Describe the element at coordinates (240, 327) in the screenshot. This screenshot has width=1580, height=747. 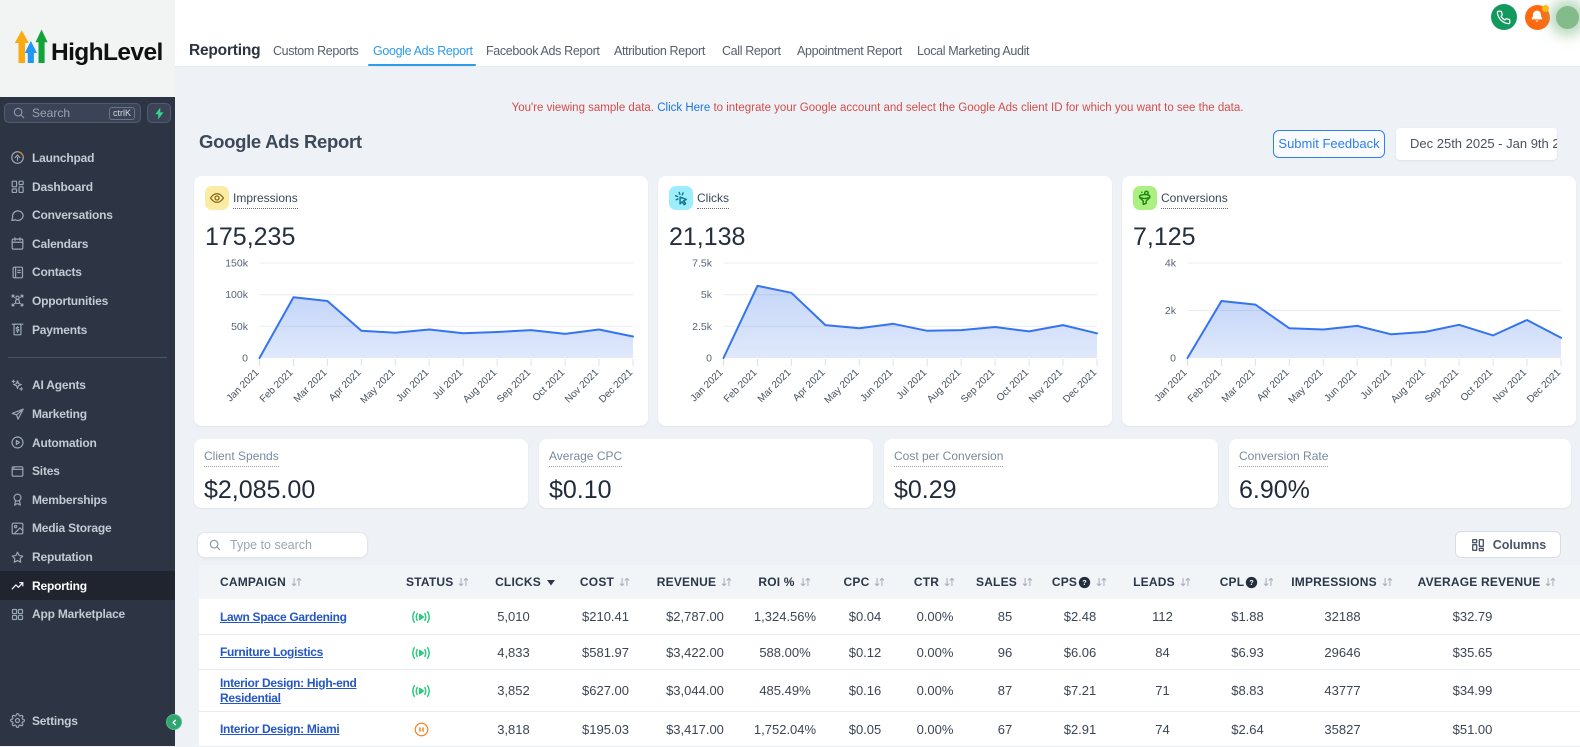
I see `svg-text: 50k` at that location.